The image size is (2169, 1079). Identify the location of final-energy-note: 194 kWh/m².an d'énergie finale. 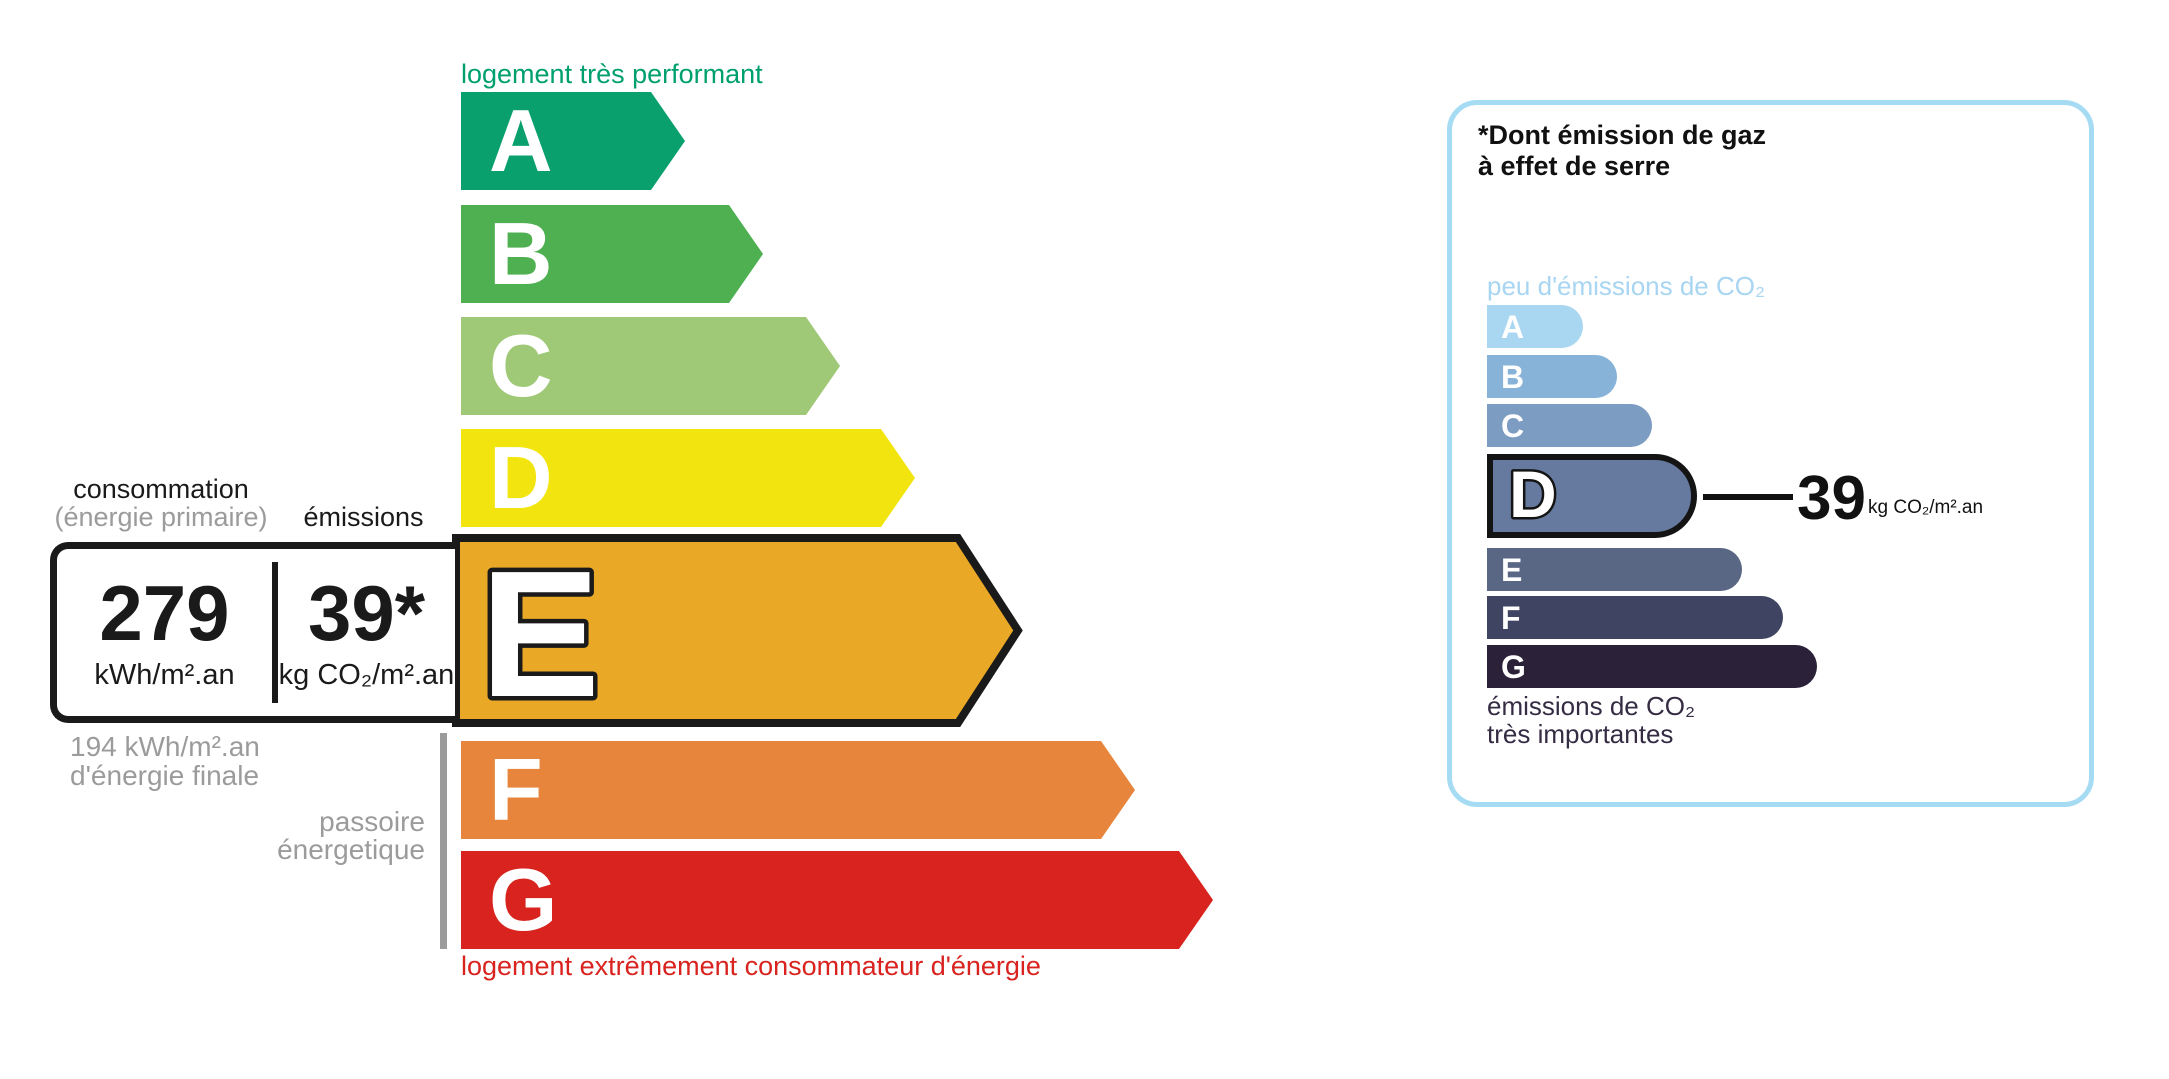
(165, 761).